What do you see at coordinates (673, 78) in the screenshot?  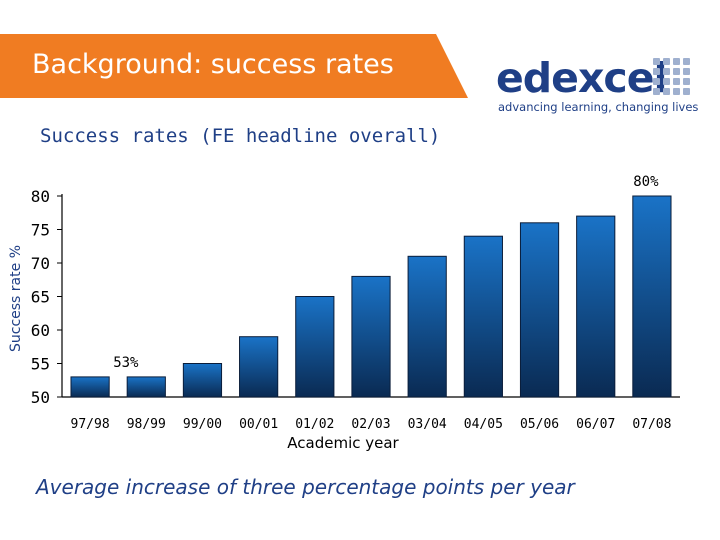 I see `grid-squares-icon` at bounding box center [673, 78].